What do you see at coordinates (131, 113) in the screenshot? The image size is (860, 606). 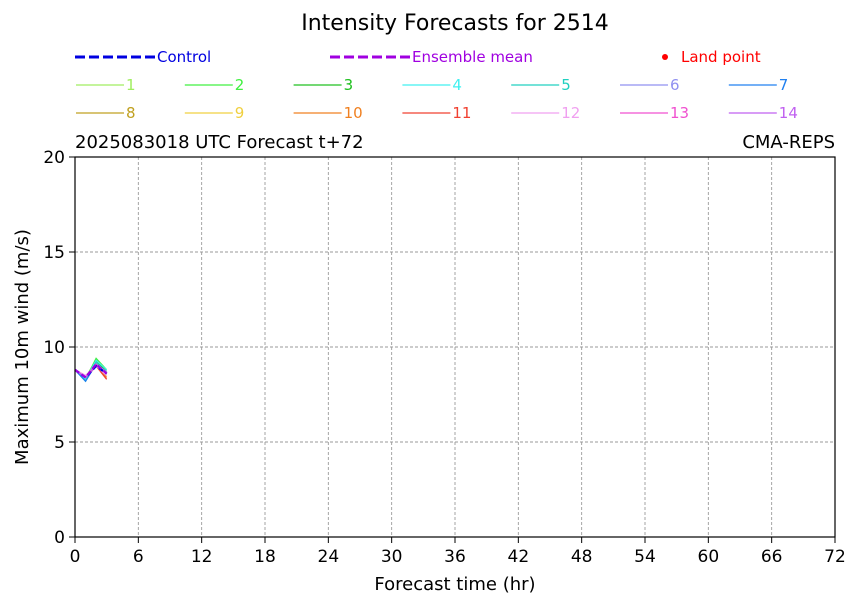 I see `legend-member-8-label: 8` at bounding box center [131, 113].